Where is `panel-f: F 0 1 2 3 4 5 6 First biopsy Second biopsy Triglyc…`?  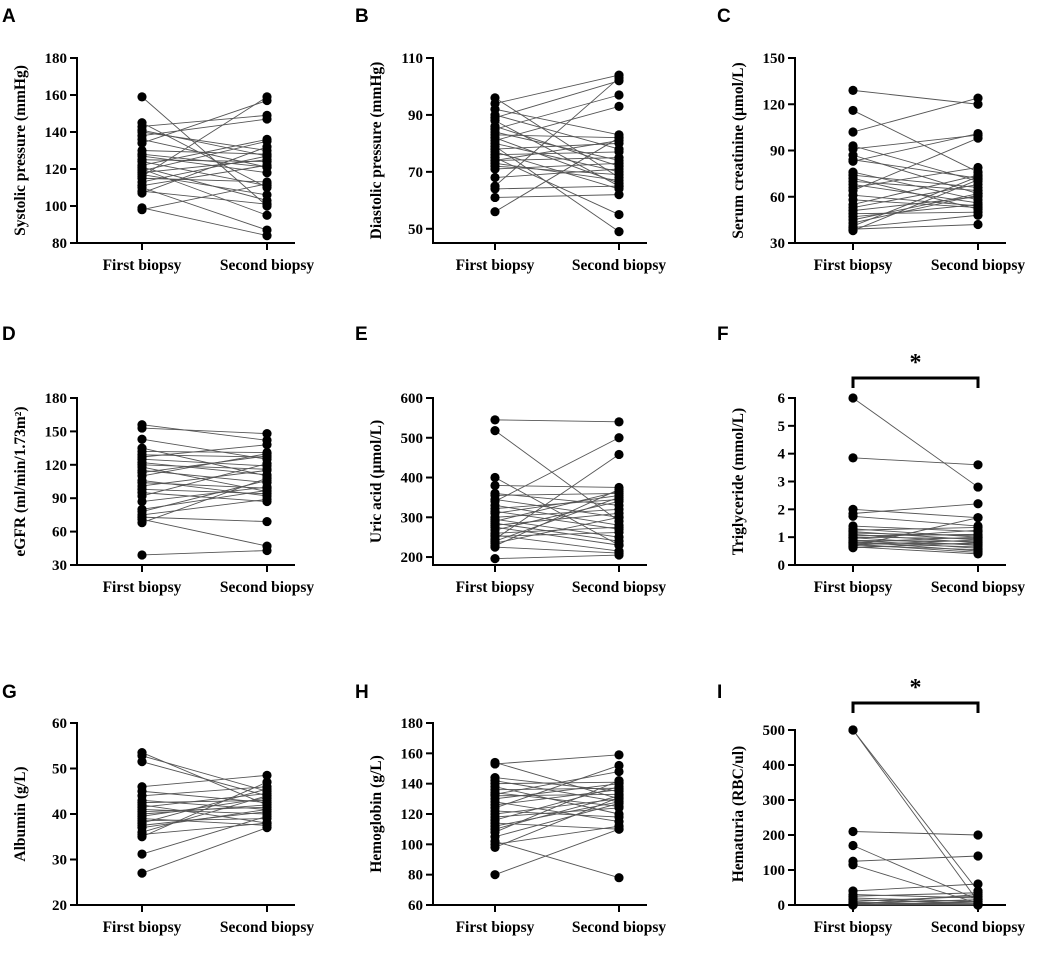
panel-f: F 0 1 2 3 4 5 6 First biopsy Second biopsy Triglyc… is located at coordinates (871, 460).